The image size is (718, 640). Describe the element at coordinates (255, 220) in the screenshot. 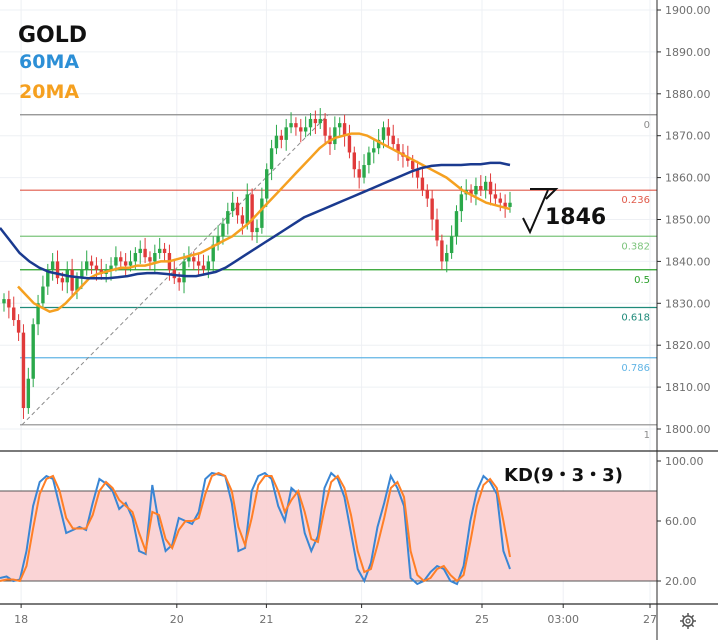

I see `ma60-line` at that location.